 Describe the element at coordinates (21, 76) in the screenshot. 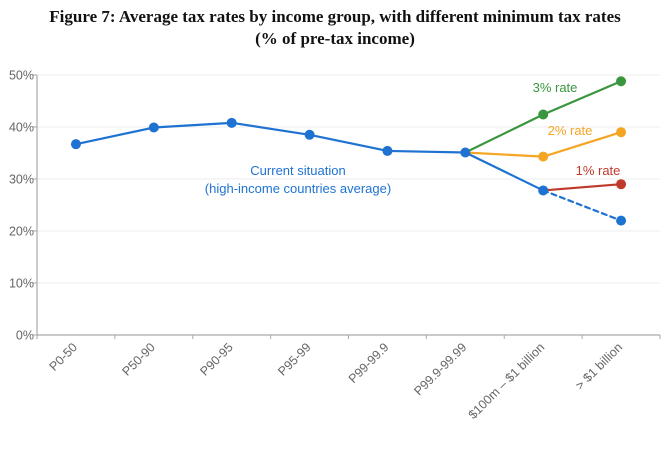

I see `y-tick-label: 50%` at that location.